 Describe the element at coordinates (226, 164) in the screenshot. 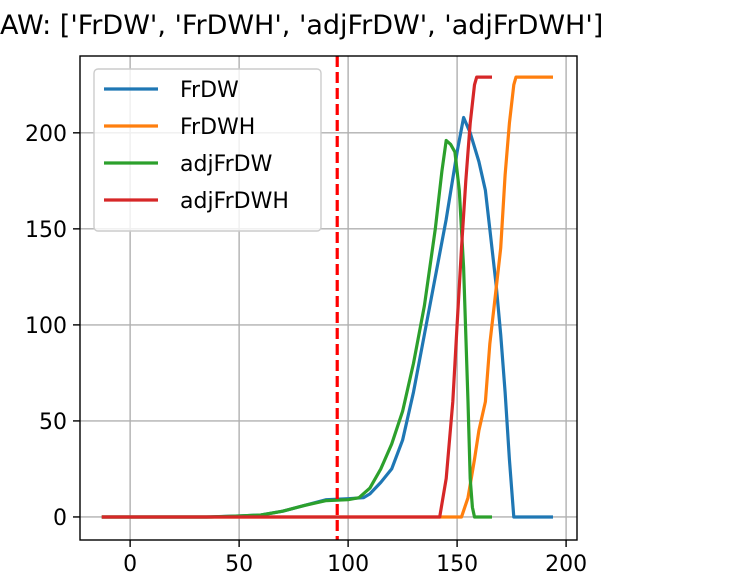

I see `legend-label-adjFrDW: adjFrDW` at that location.